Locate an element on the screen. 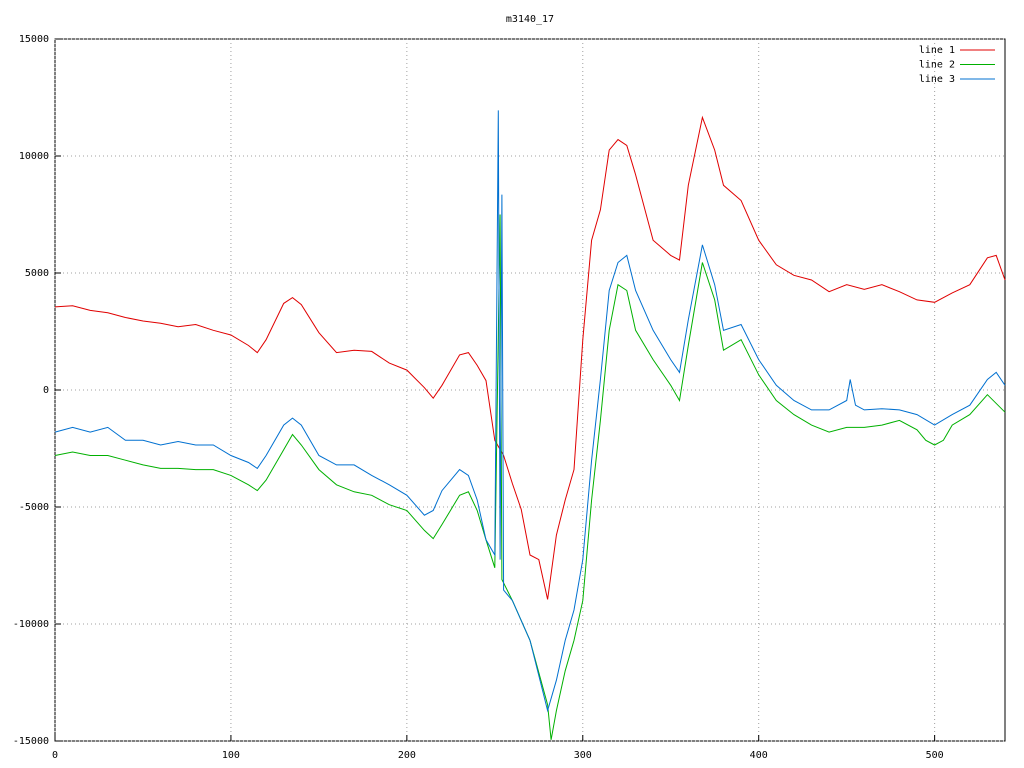 This screenshot has height=768, width=1024. x-tick-label: 500 is located at coordinates (935, 755).